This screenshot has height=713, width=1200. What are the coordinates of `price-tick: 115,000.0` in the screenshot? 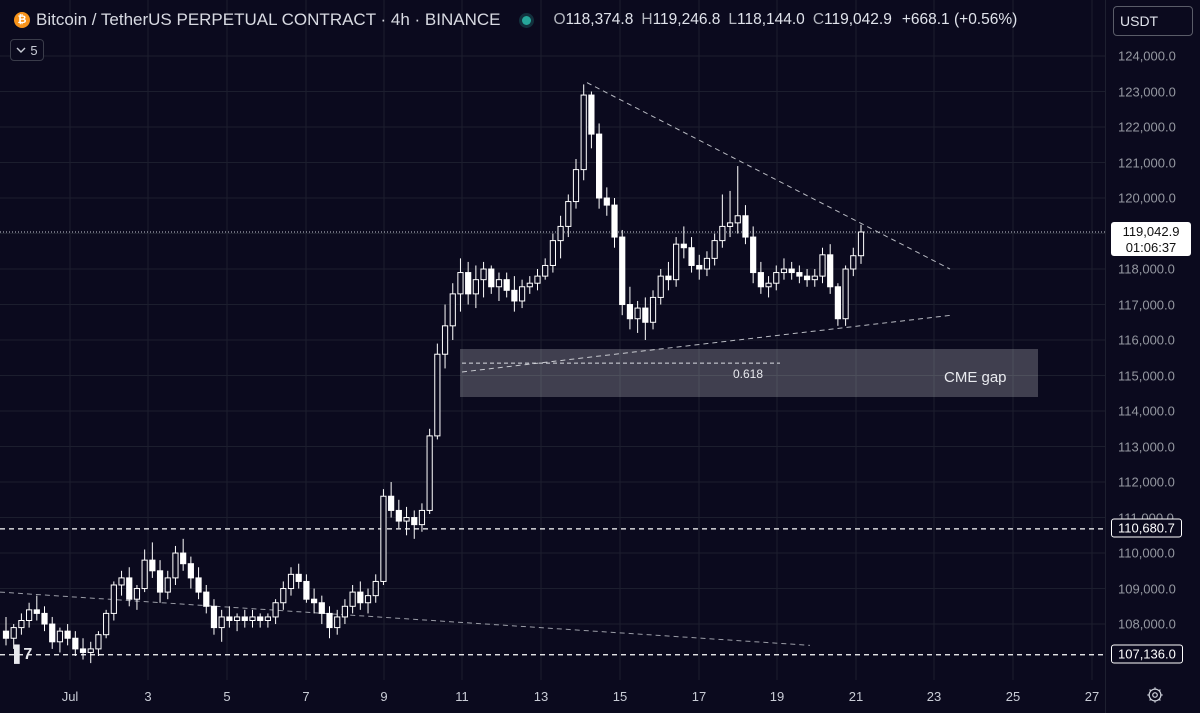 It's located at (1146, 376).